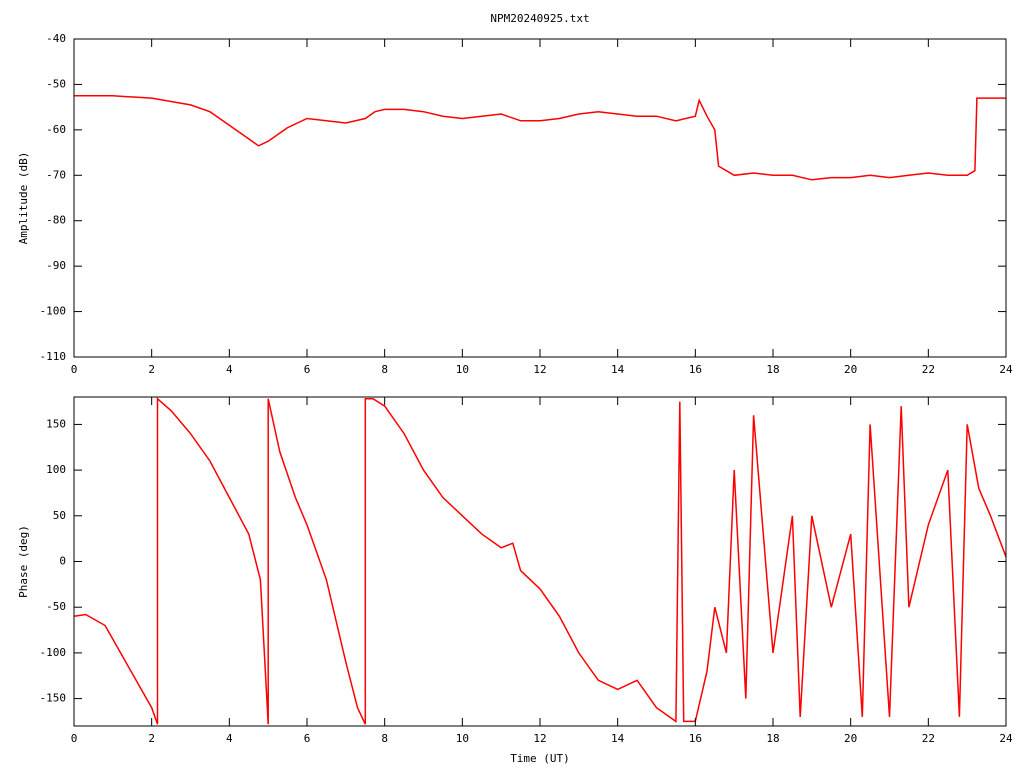 Image resolution: width=1024 pixels, height=768 pixels. Describe the element at coordinates (59, 515) in the screenshot. I see `y-tick-label: 50` at that location.